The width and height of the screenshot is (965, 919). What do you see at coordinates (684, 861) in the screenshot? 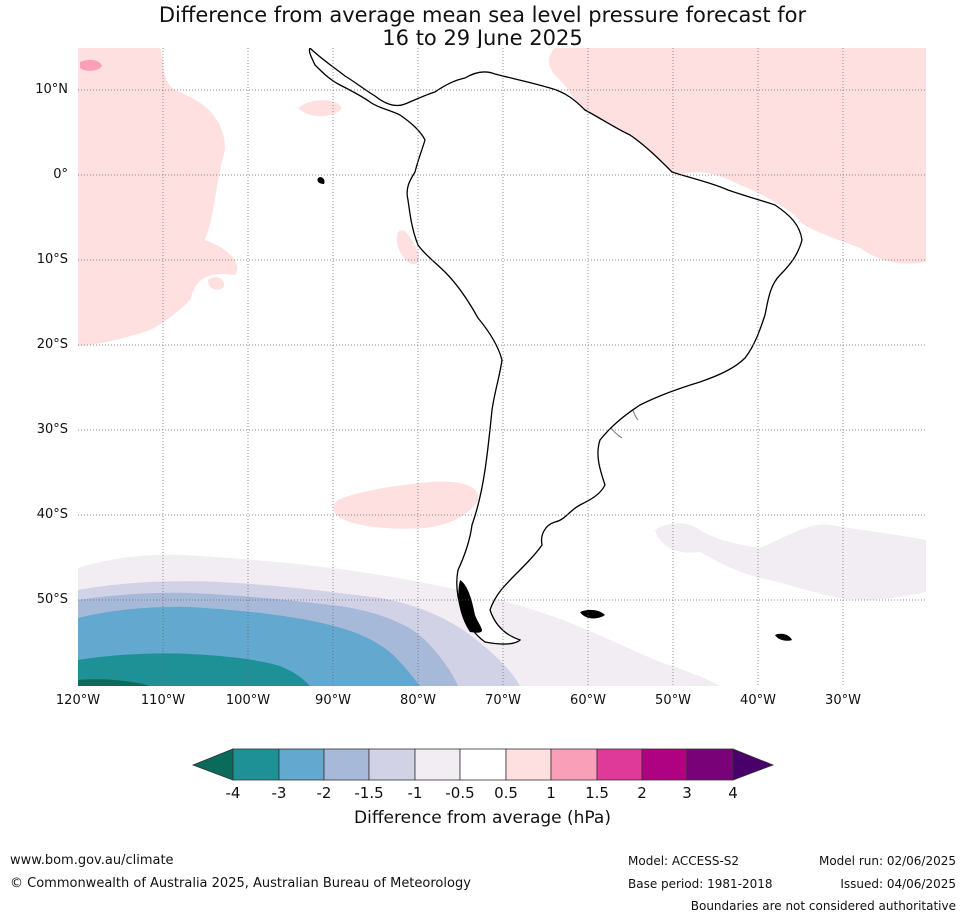
I see `footer-model: Model: ACCESS-S2` at bounding box center [684, 861].